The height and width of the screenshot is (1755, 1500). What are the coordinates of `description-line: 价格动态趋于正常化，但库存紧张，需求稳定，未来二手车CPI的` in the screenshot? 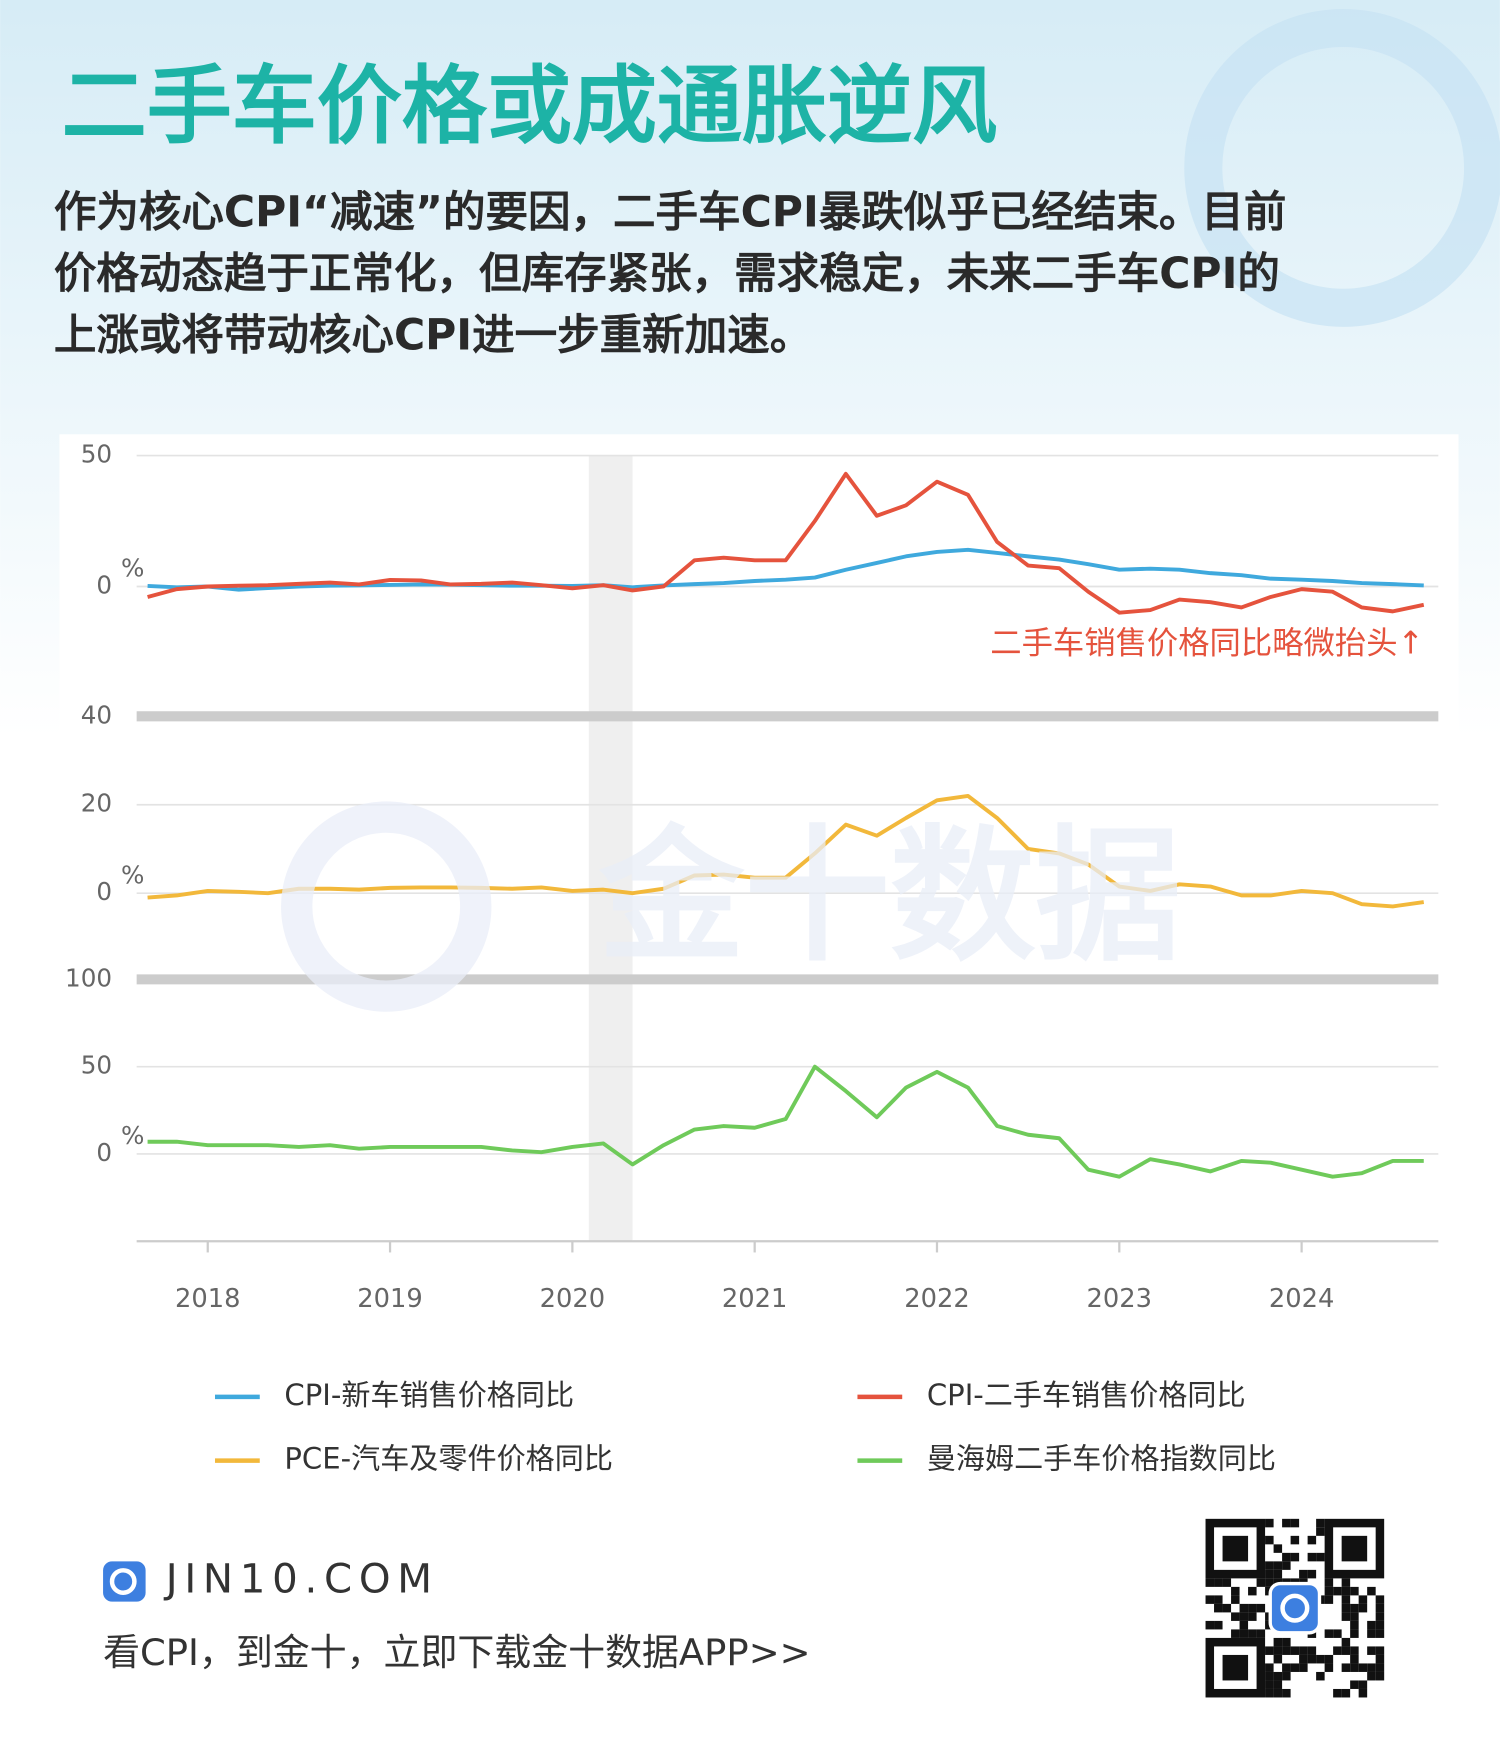 It's located at (667, 274).